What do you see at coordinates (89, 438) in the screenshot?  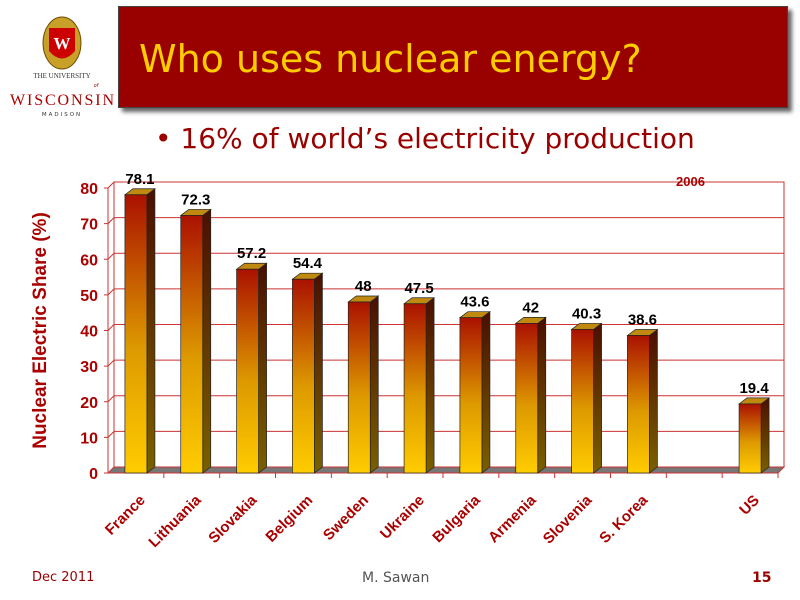 I see `y-tick-label: 10` at bounding box center [89, 438].